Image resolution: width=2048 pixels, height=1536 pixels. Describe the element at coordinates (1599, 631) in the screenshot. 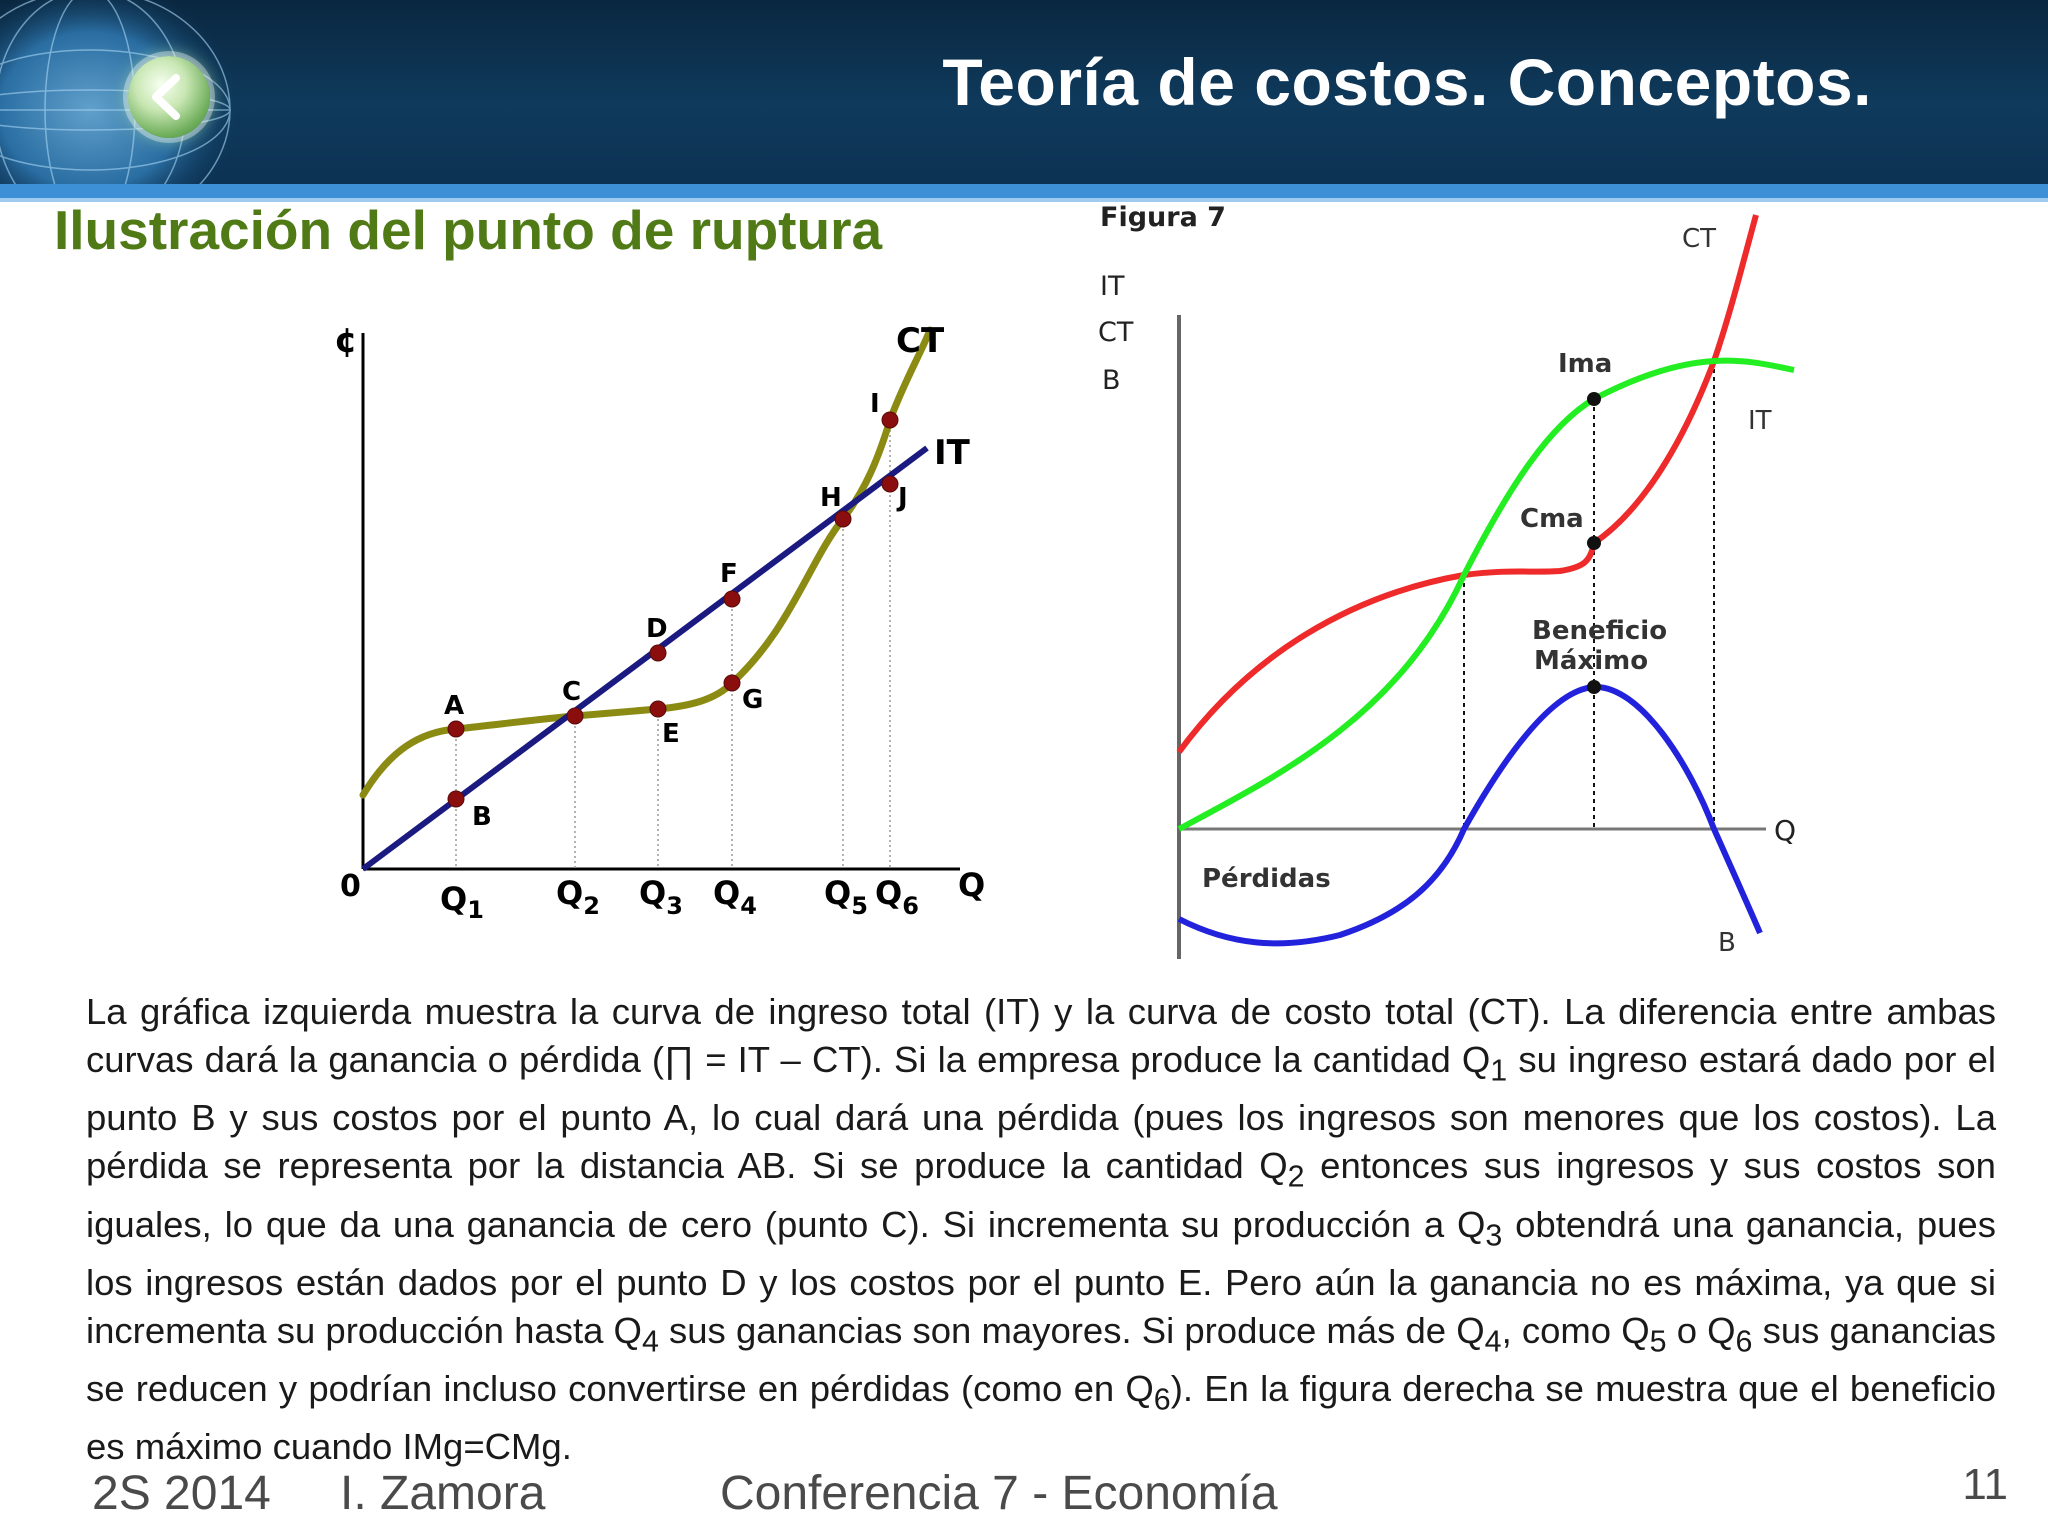

I see `label-beneficio: Beneficio` at that location.